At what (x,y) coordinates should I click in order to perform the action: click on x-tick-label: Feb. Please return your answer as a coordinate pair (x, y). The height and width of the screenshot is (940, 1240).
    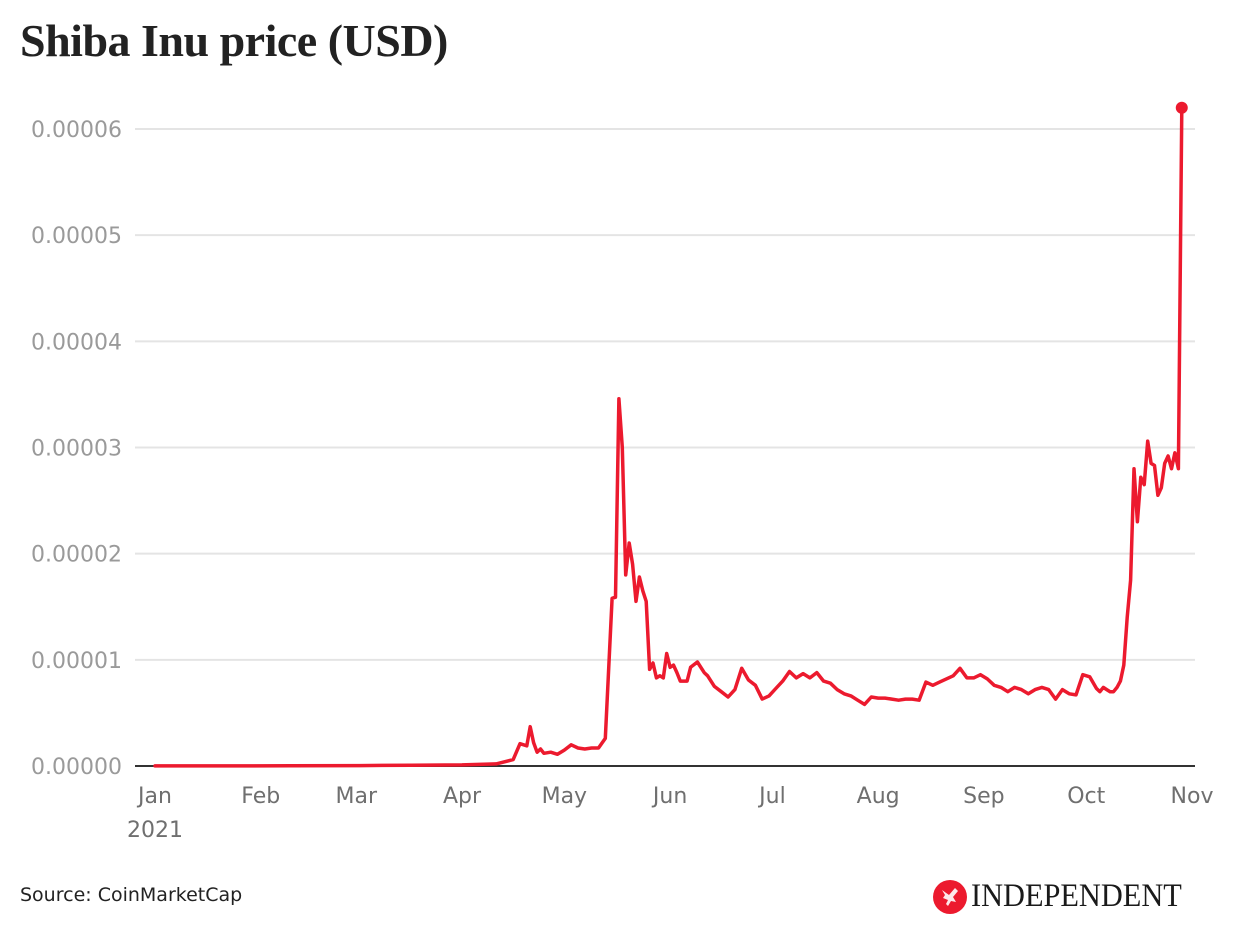
    Looking at the image, I should click on (260, 796).